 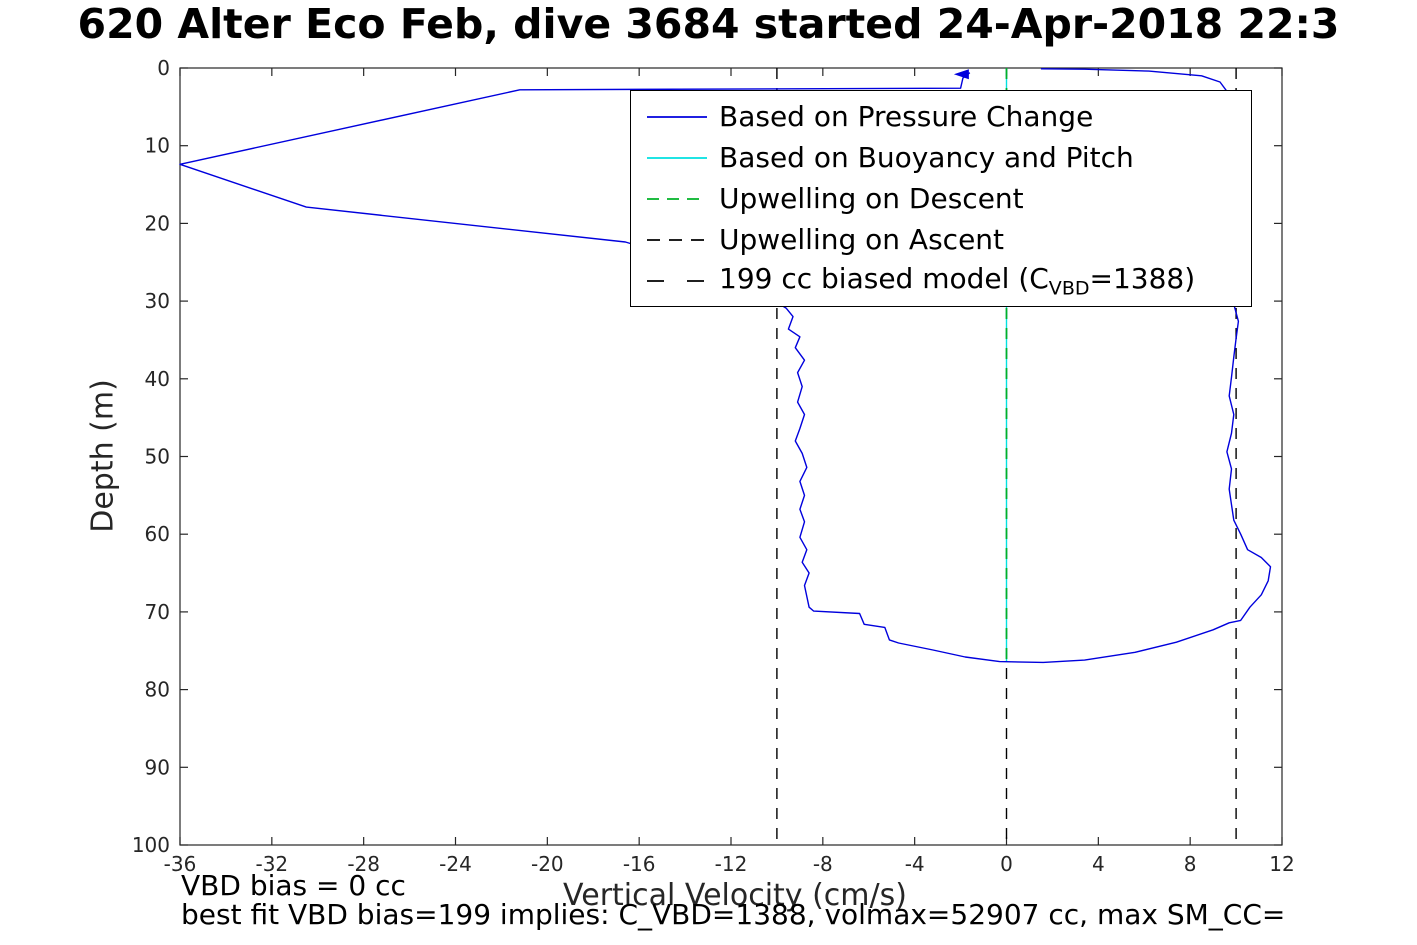 What do you see at coordinates (157, 379) in the screenshot?
I see `y-tick-label: 40` at bounding box center [157, 379].